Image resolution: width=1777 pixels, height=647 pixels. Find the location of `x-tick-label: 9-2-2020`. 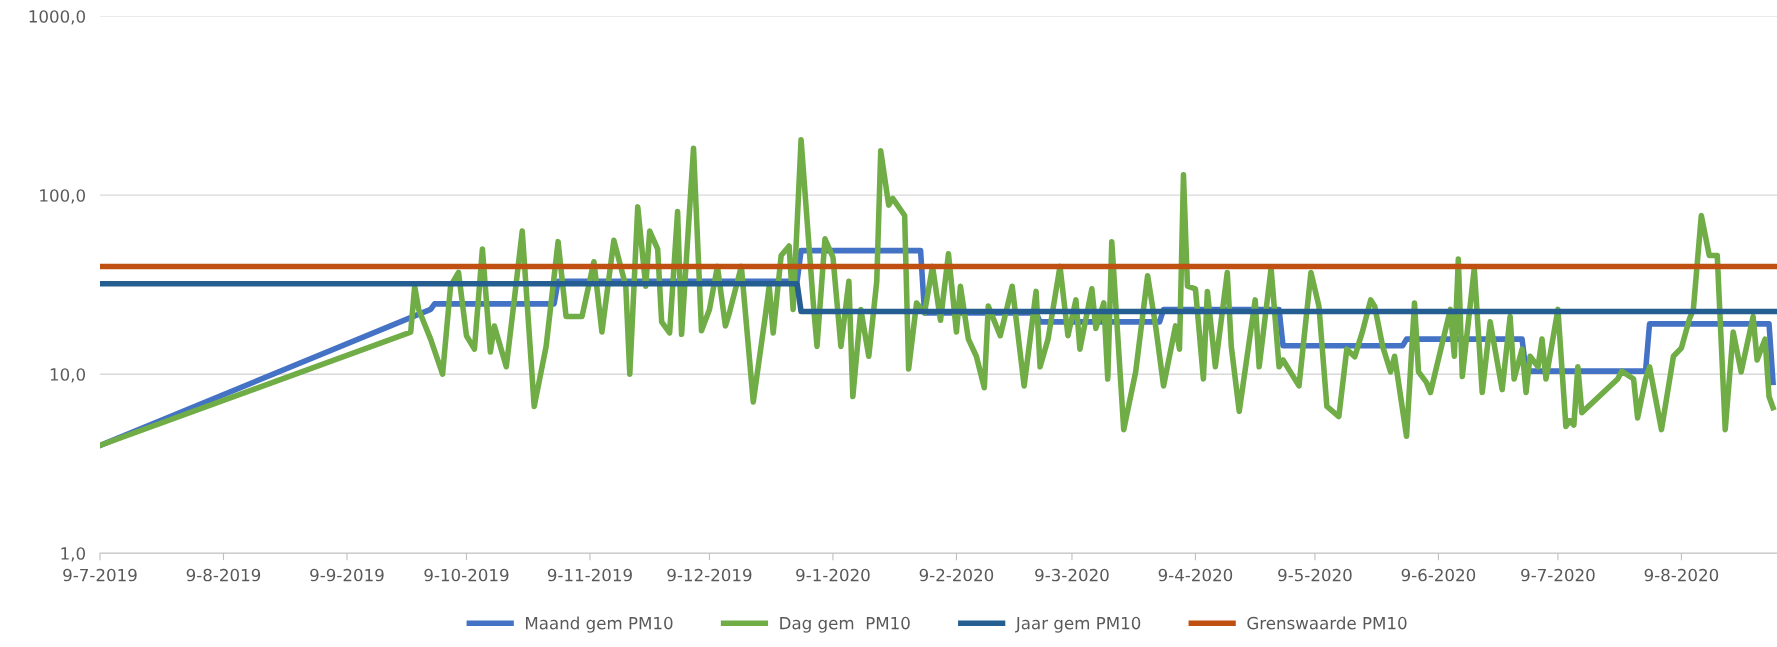

x-tick-label: 9-2-2020 is located at coordinates (956, 575).